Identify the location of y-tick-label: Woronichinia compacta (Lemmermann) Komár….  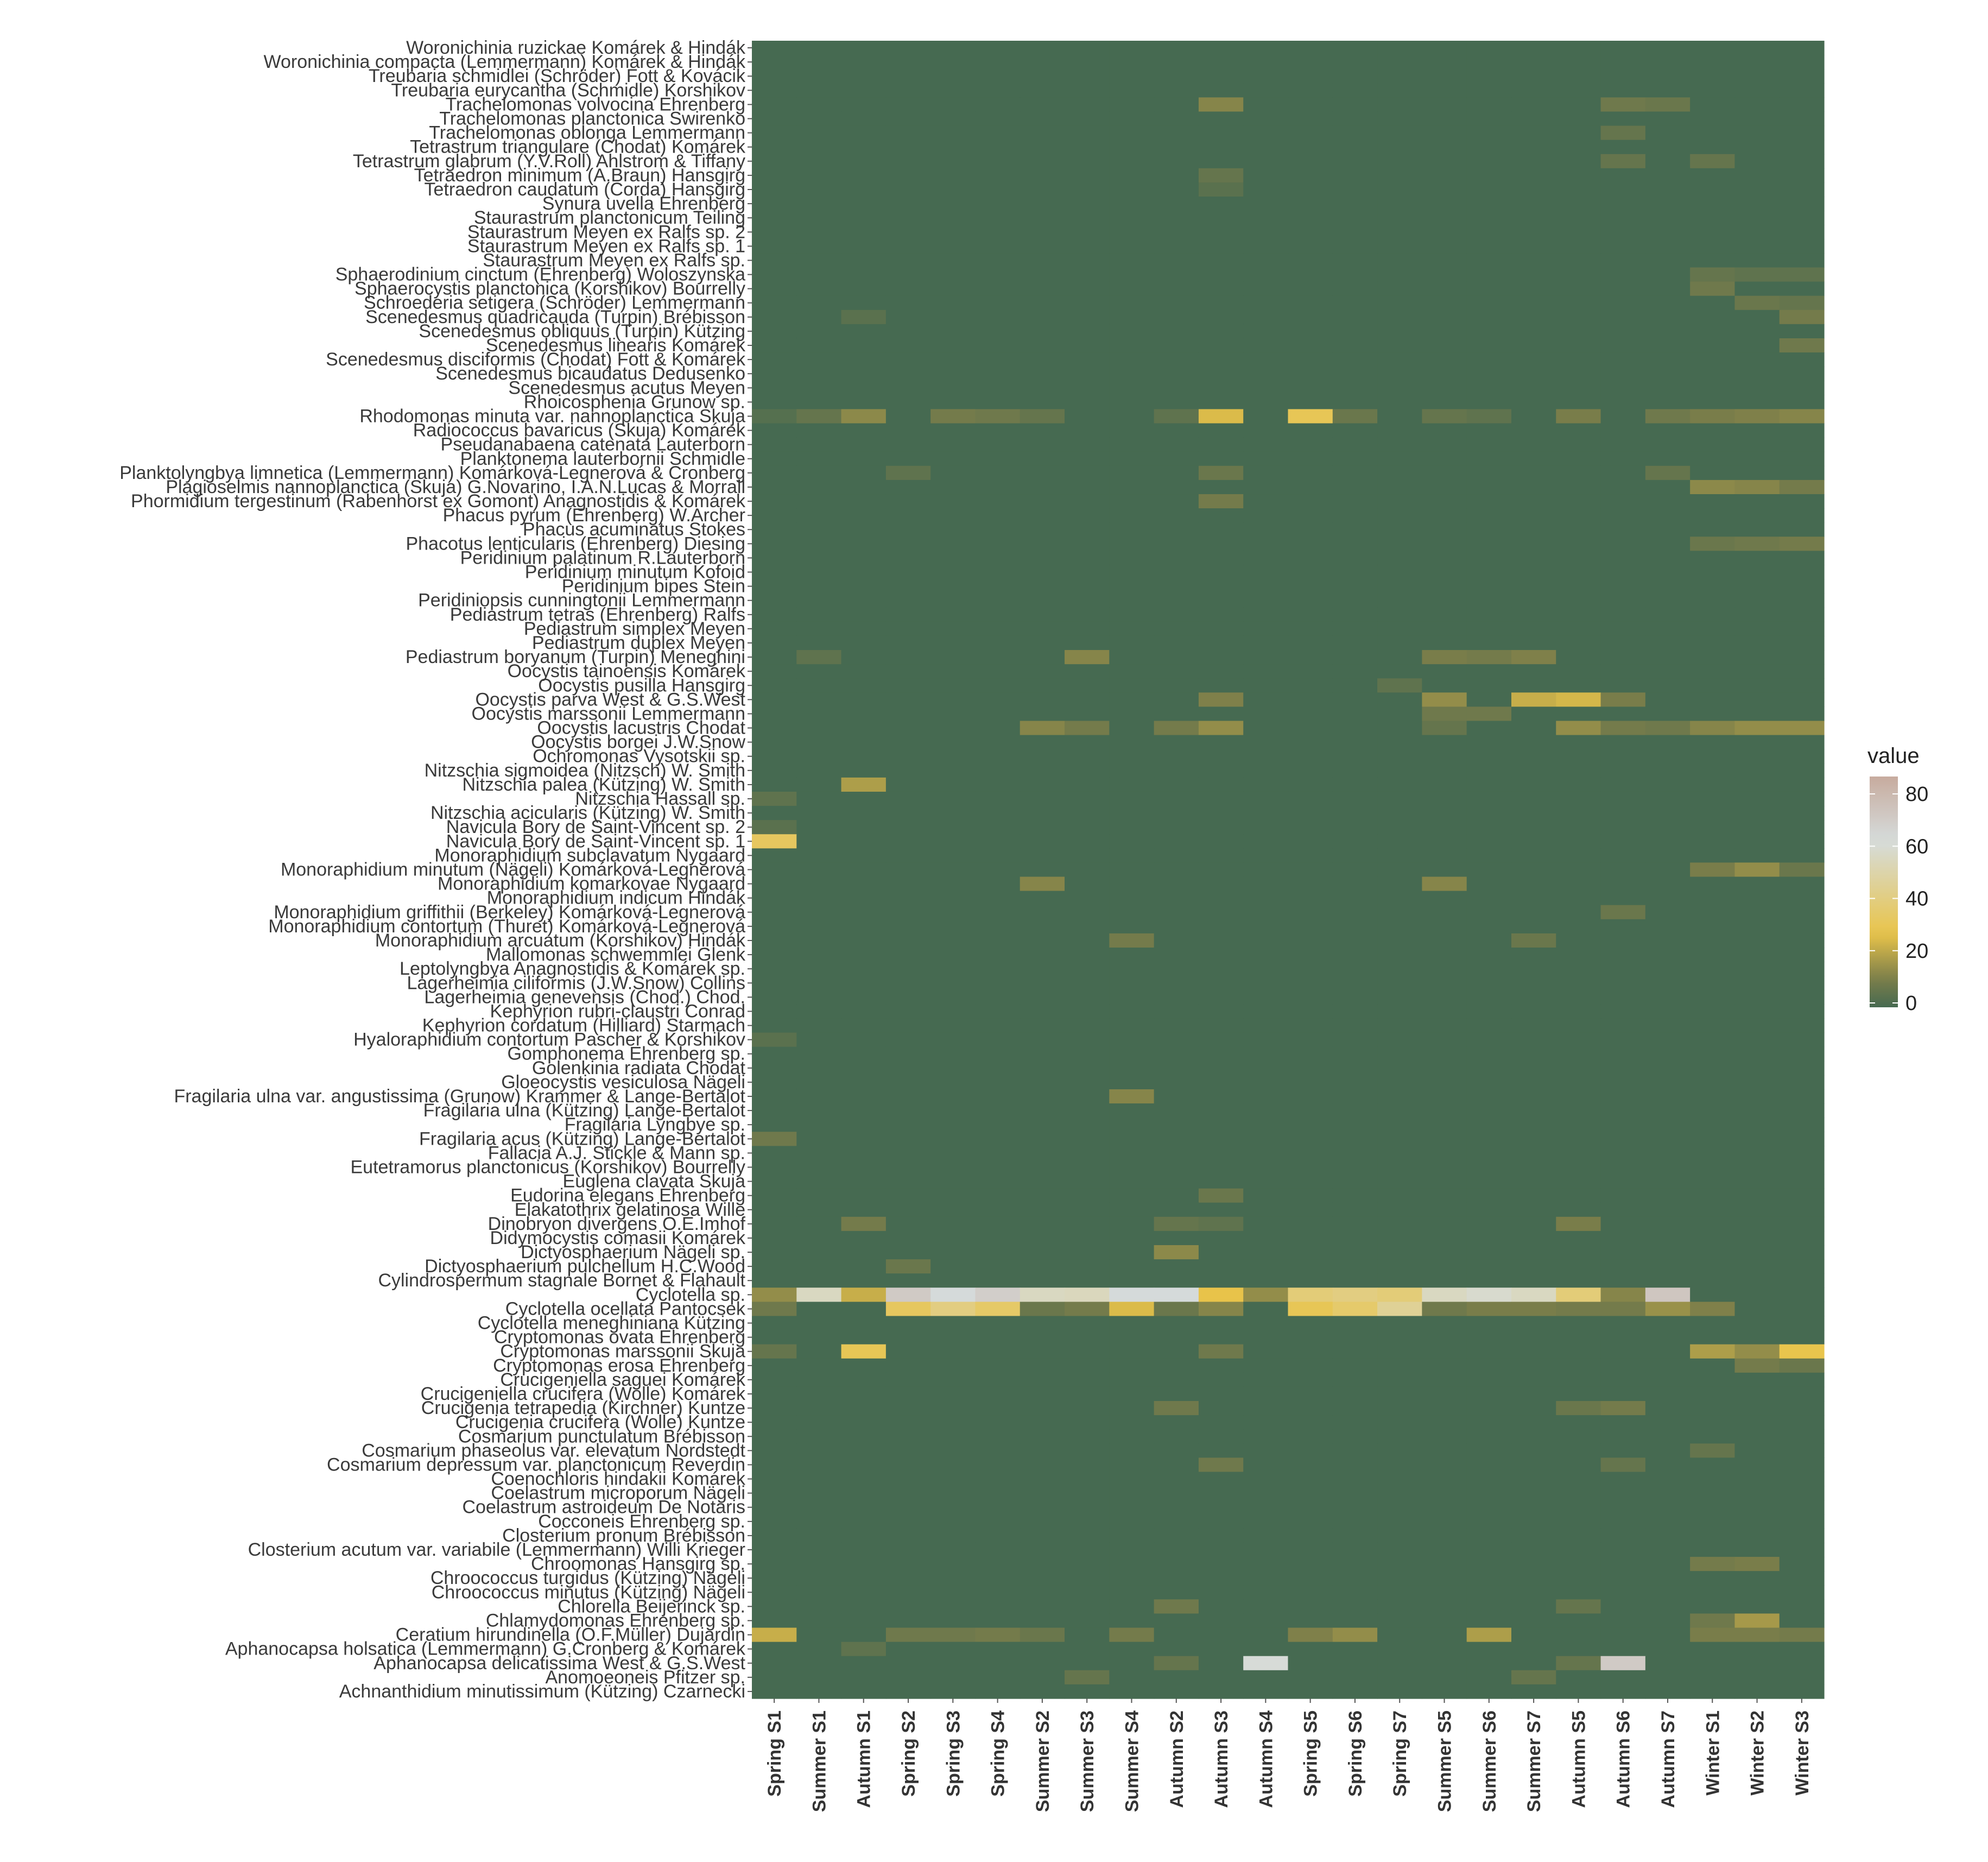
(505, 62).